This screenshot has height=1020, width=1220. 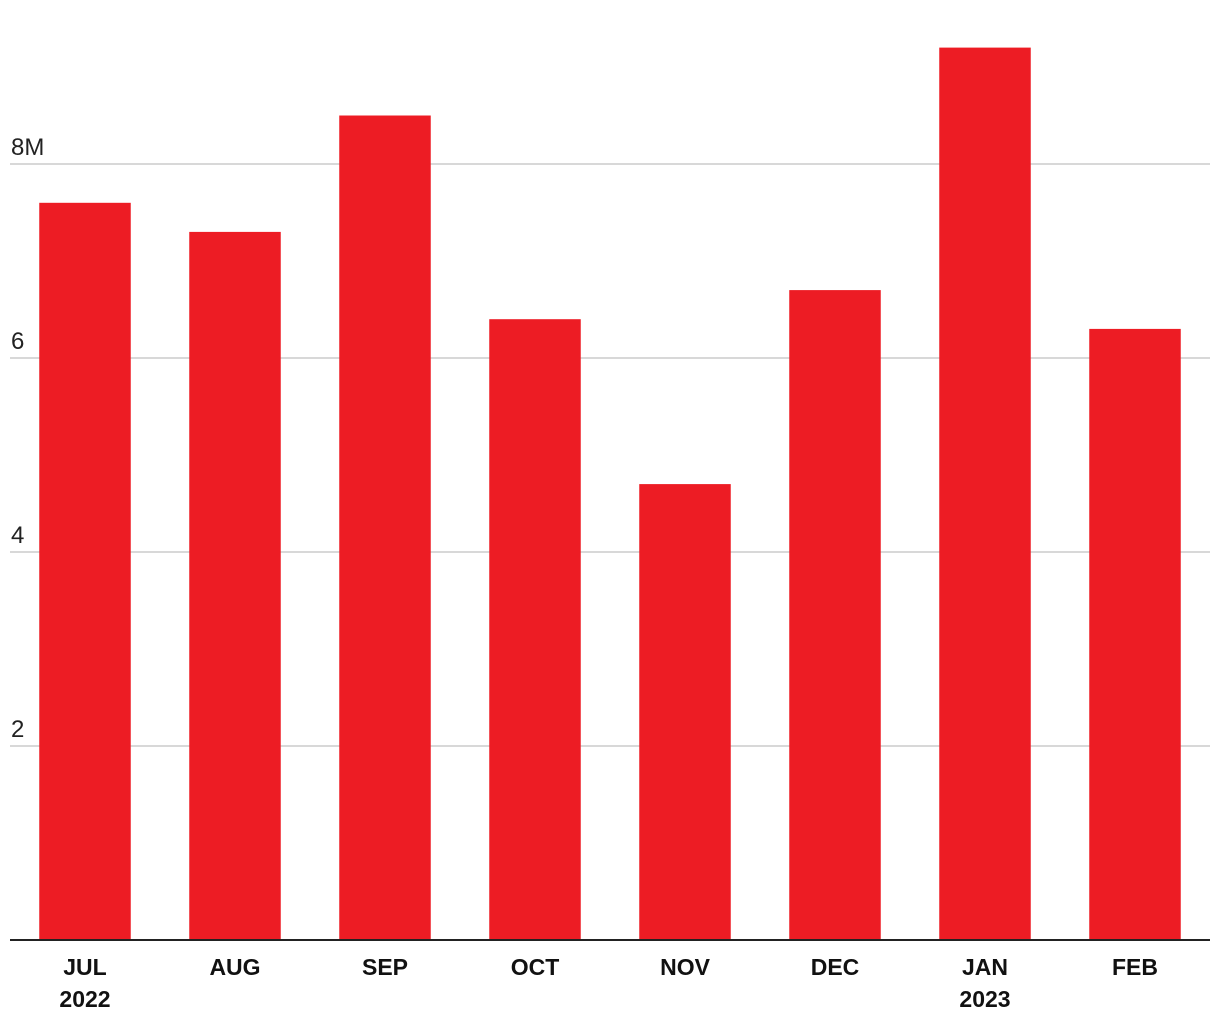 I want to click on x-tick-label: OCT, so click(x=535, y=967).